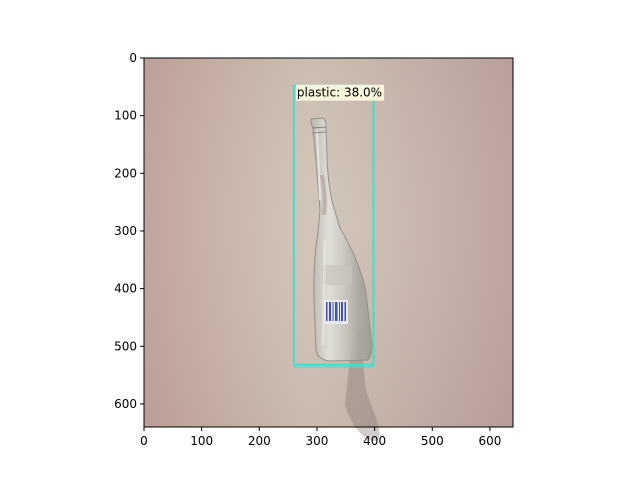  I want to click on y-tick-label: 500, so click(125, 346).